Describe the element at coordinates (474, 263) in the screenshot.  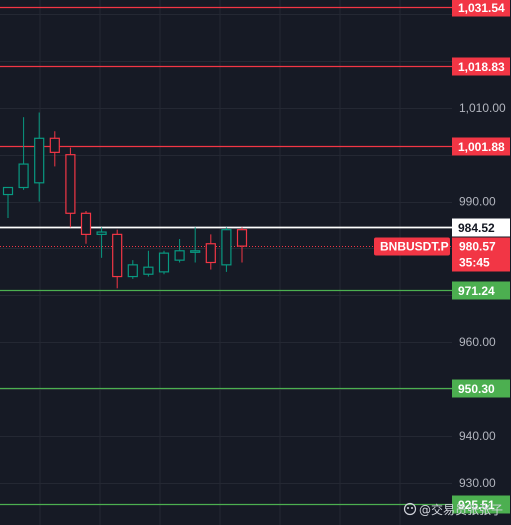
I see `countdown-text: 35:45` at that location.